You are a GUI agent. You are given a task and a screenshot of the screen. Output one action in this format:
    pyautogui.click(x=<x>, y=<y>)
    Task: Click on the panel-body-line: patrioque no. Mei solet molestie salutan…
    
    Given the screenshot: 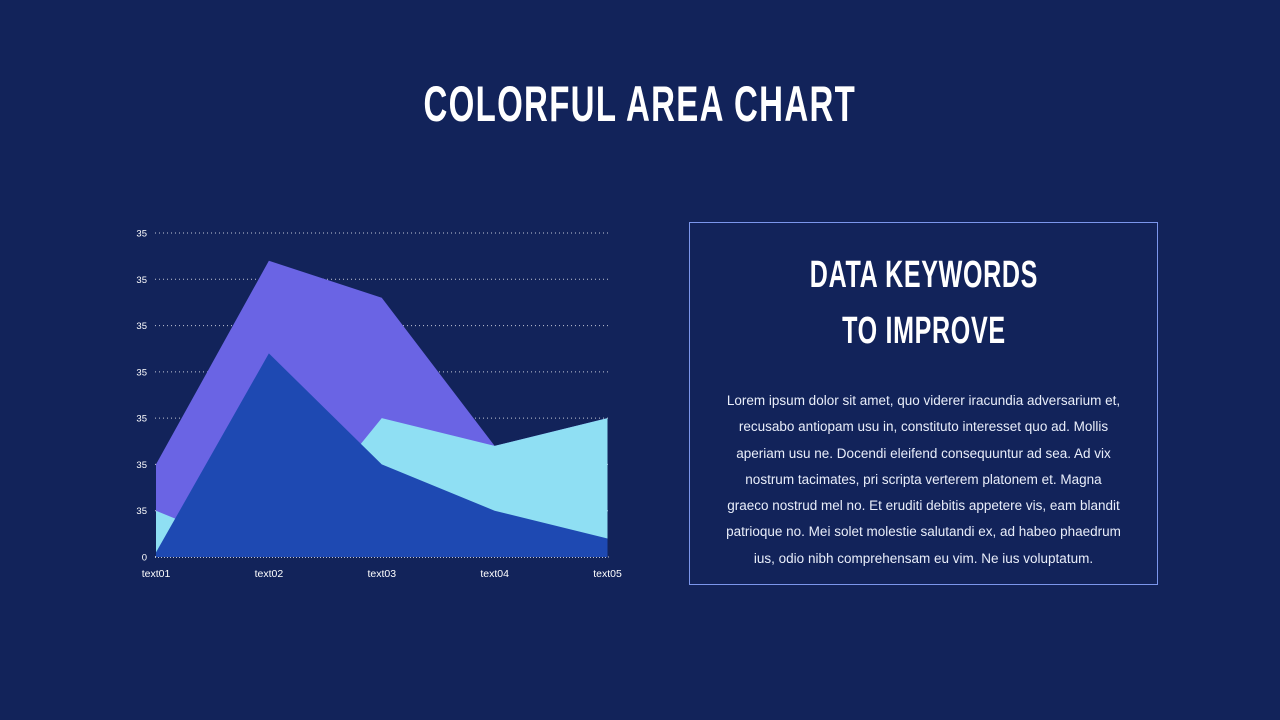 What is the action you would take?
    pyautogui.click(x=923, y=532)
    